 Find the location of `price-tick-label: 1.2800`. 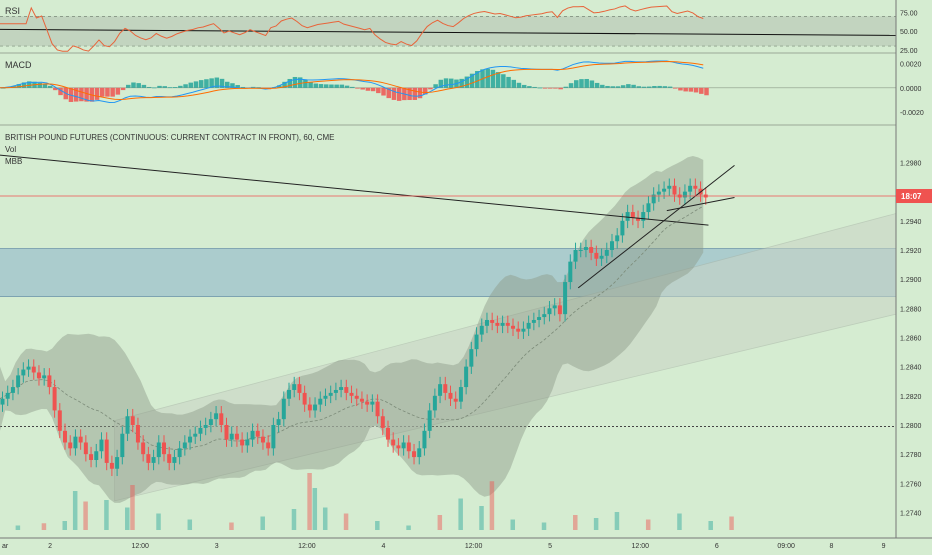

price-tick-label: 1.2800 is located at coordinates (911, 426).